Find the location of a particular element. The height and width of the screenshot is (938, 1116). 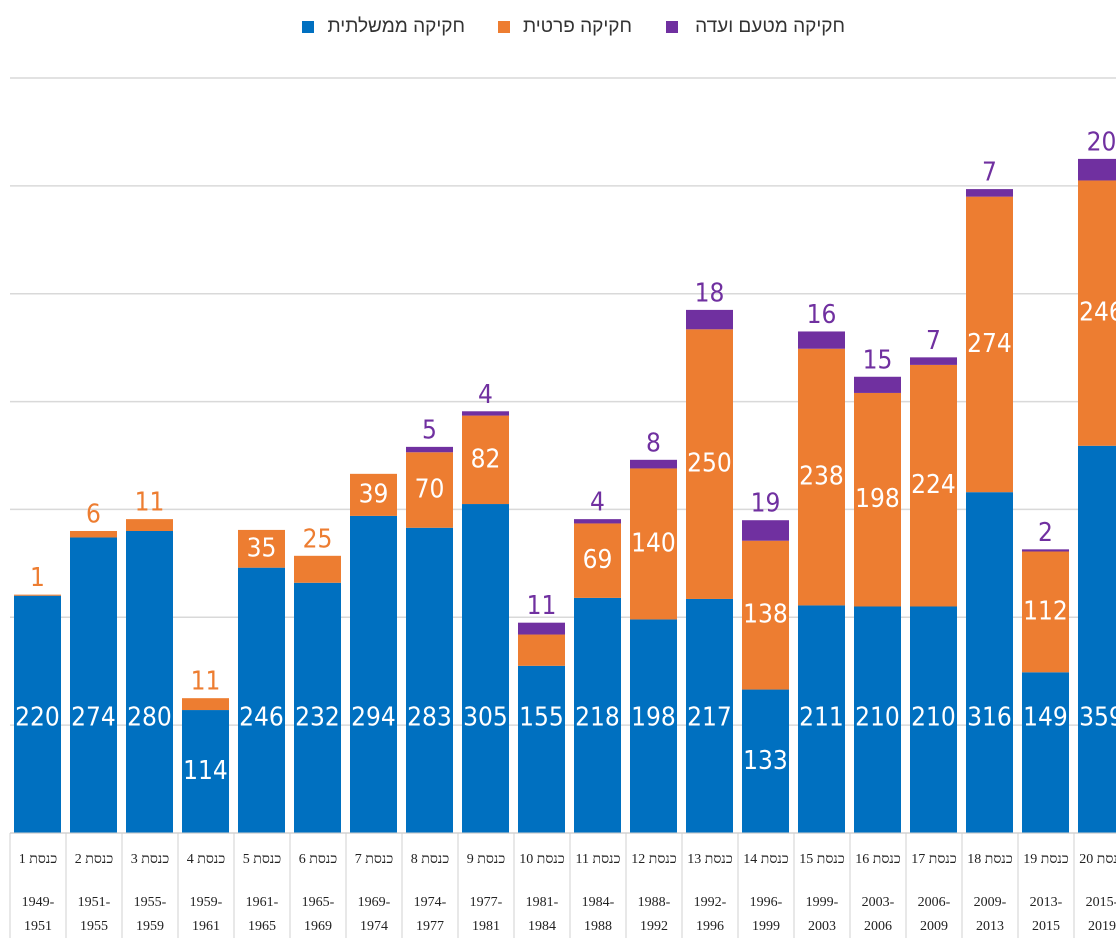

value-label: 69 is located at coordinates (598, 560).